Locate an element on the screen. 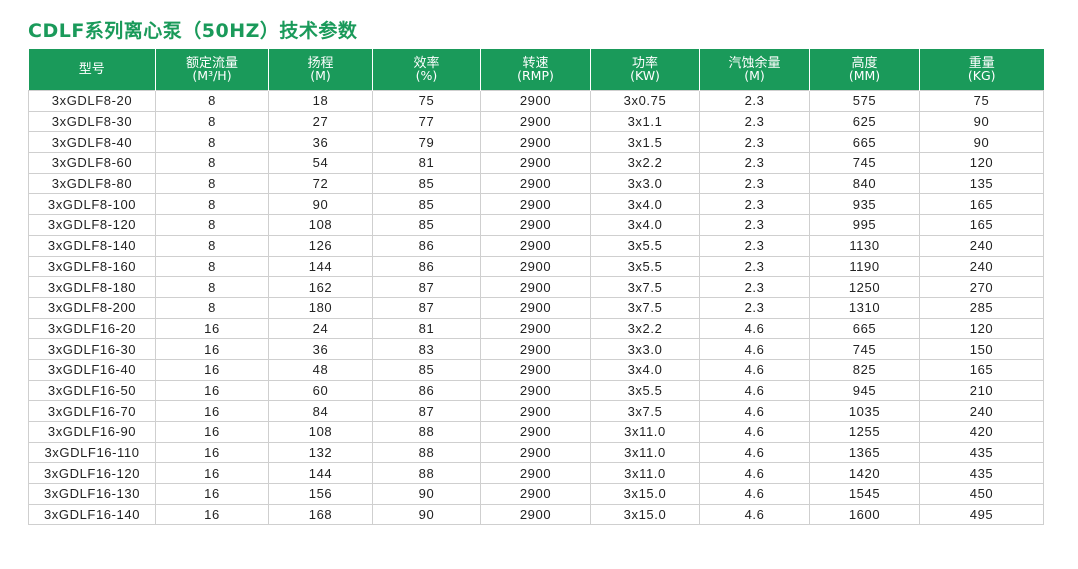  table-row: 3xGDLF8-180 8 162 87 2900 3x7.5 2.3 1250 270 is located at coordinates (536, 287).